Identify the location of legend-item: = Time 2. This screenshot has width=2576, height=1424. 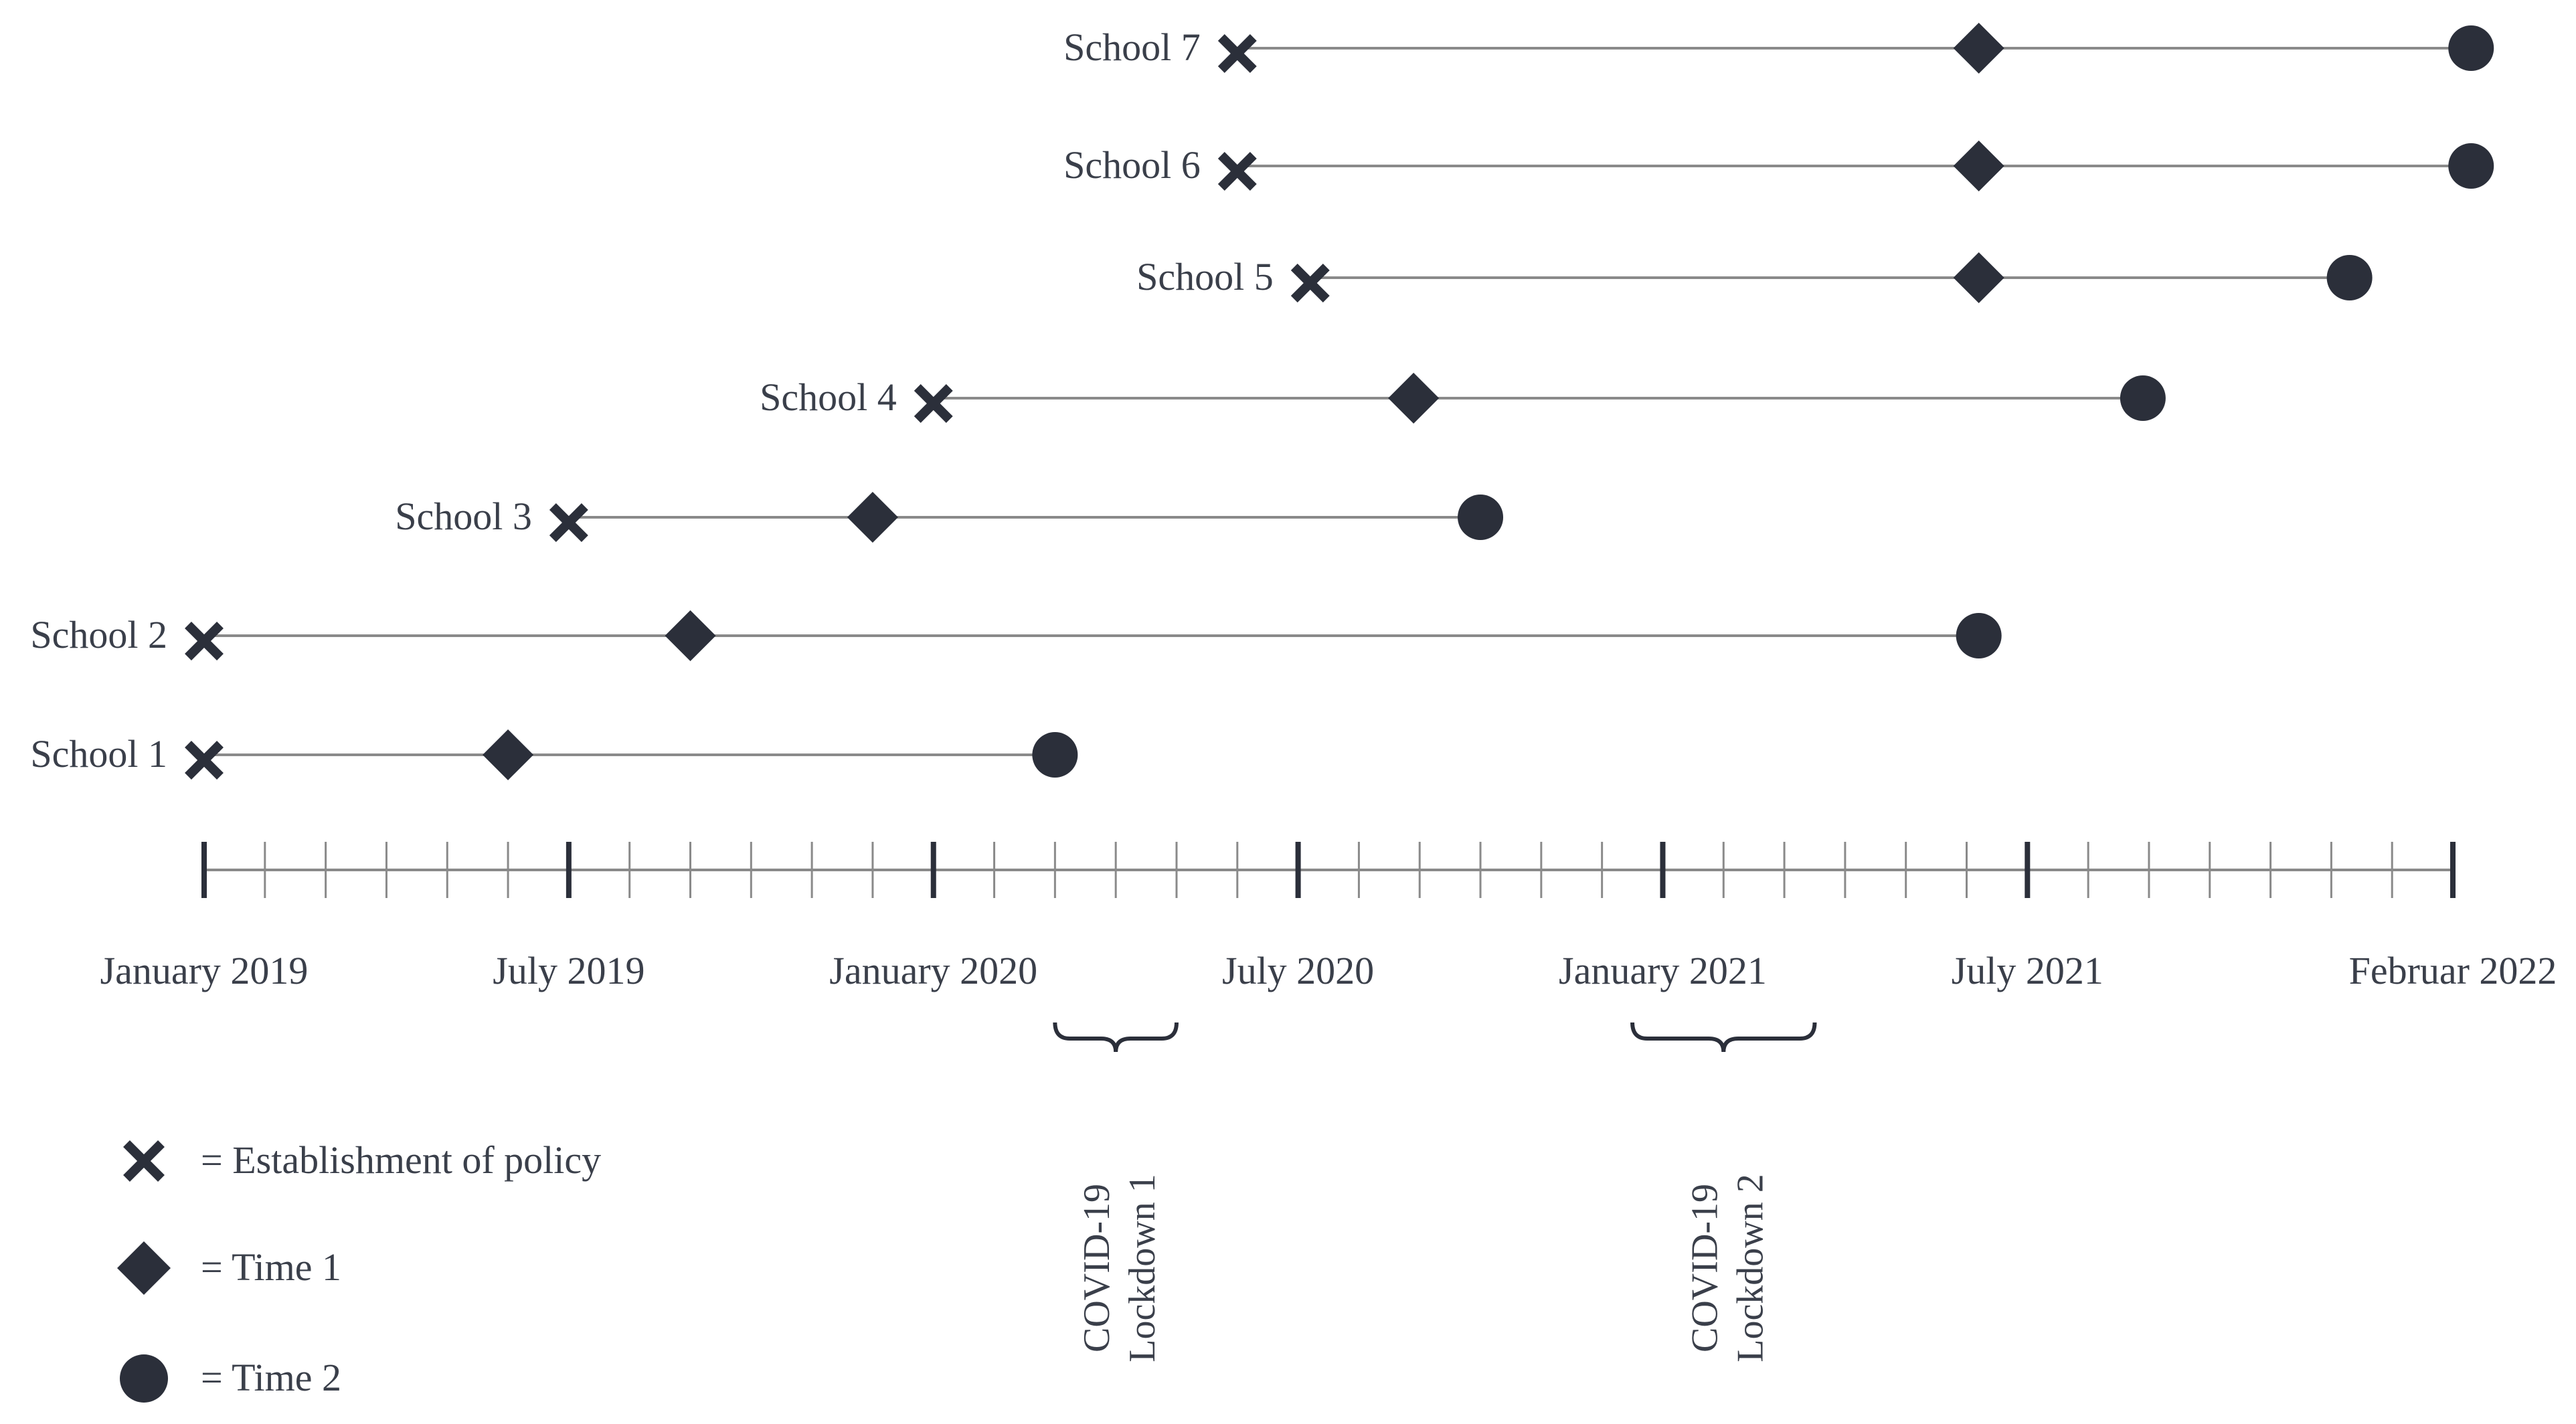
(230, 1379).